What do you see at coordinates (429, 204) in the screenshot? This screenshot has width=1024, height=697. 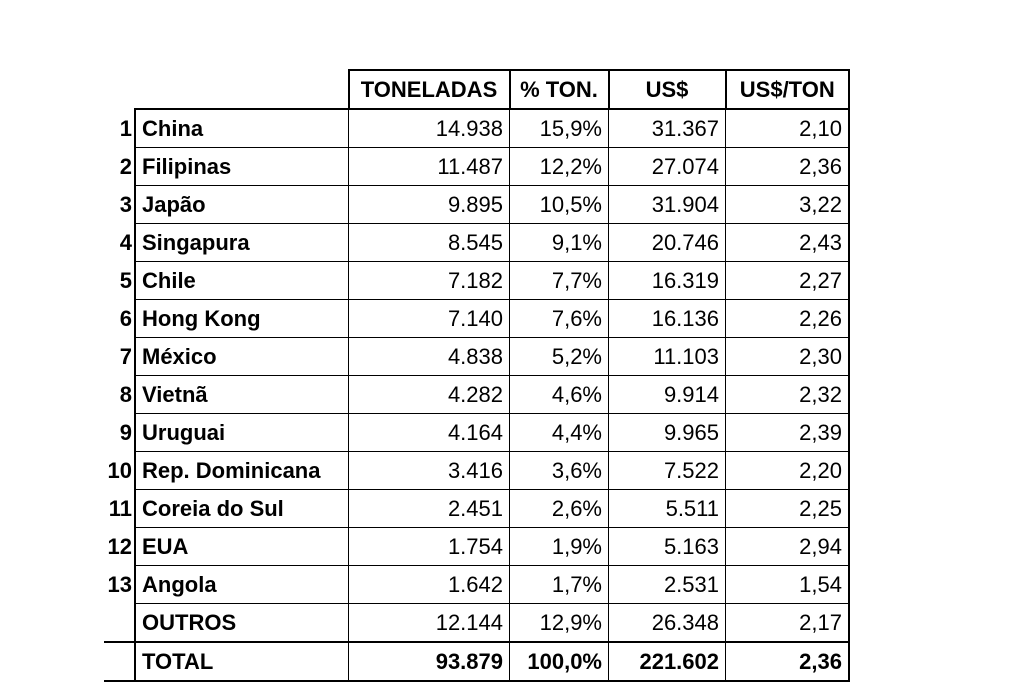 I see `toneladas-cell: 9.895` at bounding box center [429, 204].